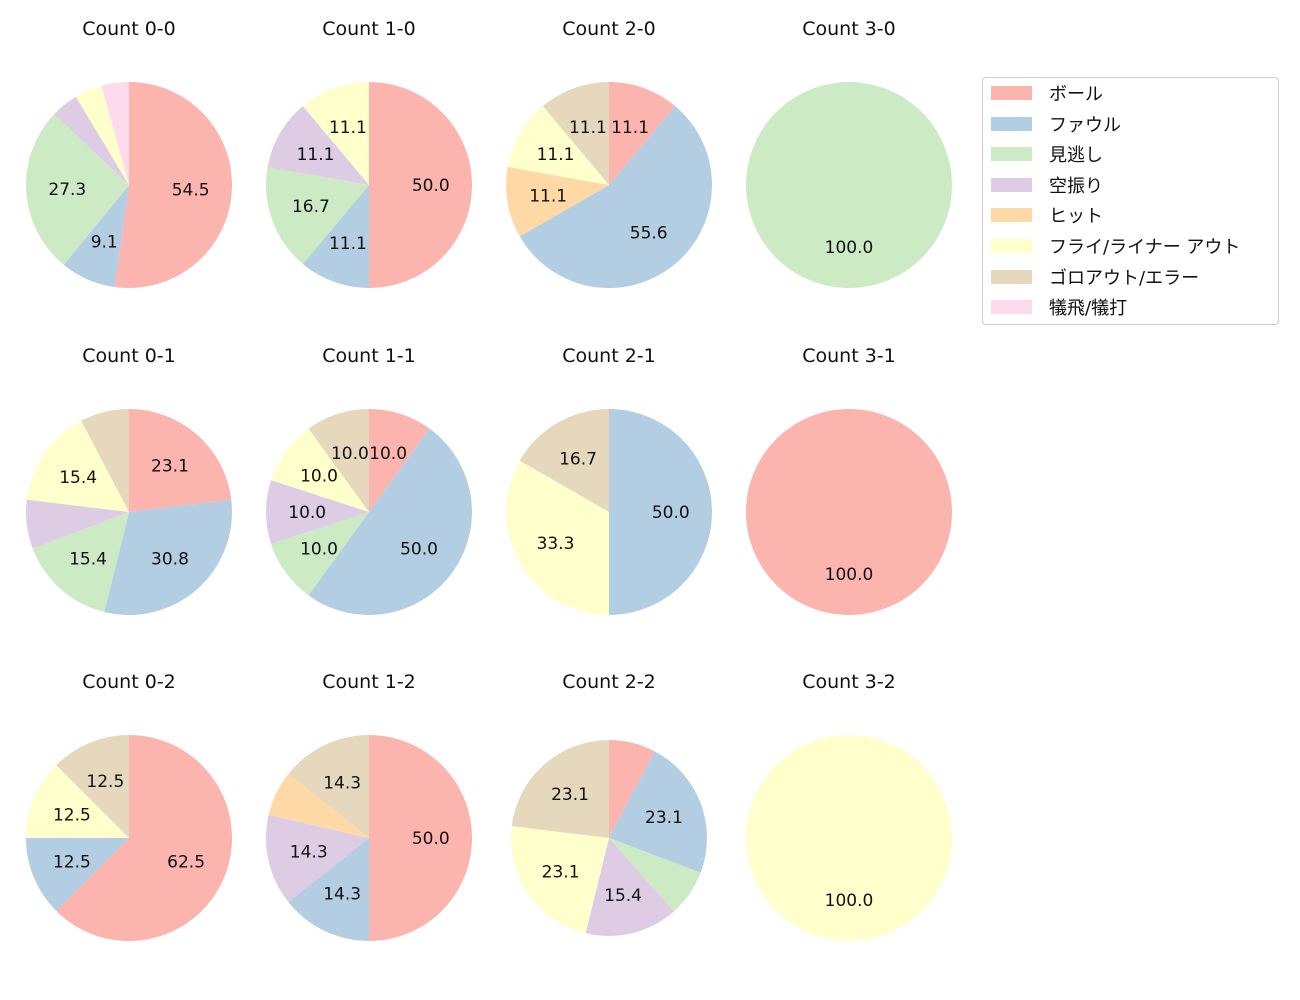  Describe the element at coordinates (1124, 278) in the screenshot. I see `legend-label: ゴロアウト/エラー` at that location.